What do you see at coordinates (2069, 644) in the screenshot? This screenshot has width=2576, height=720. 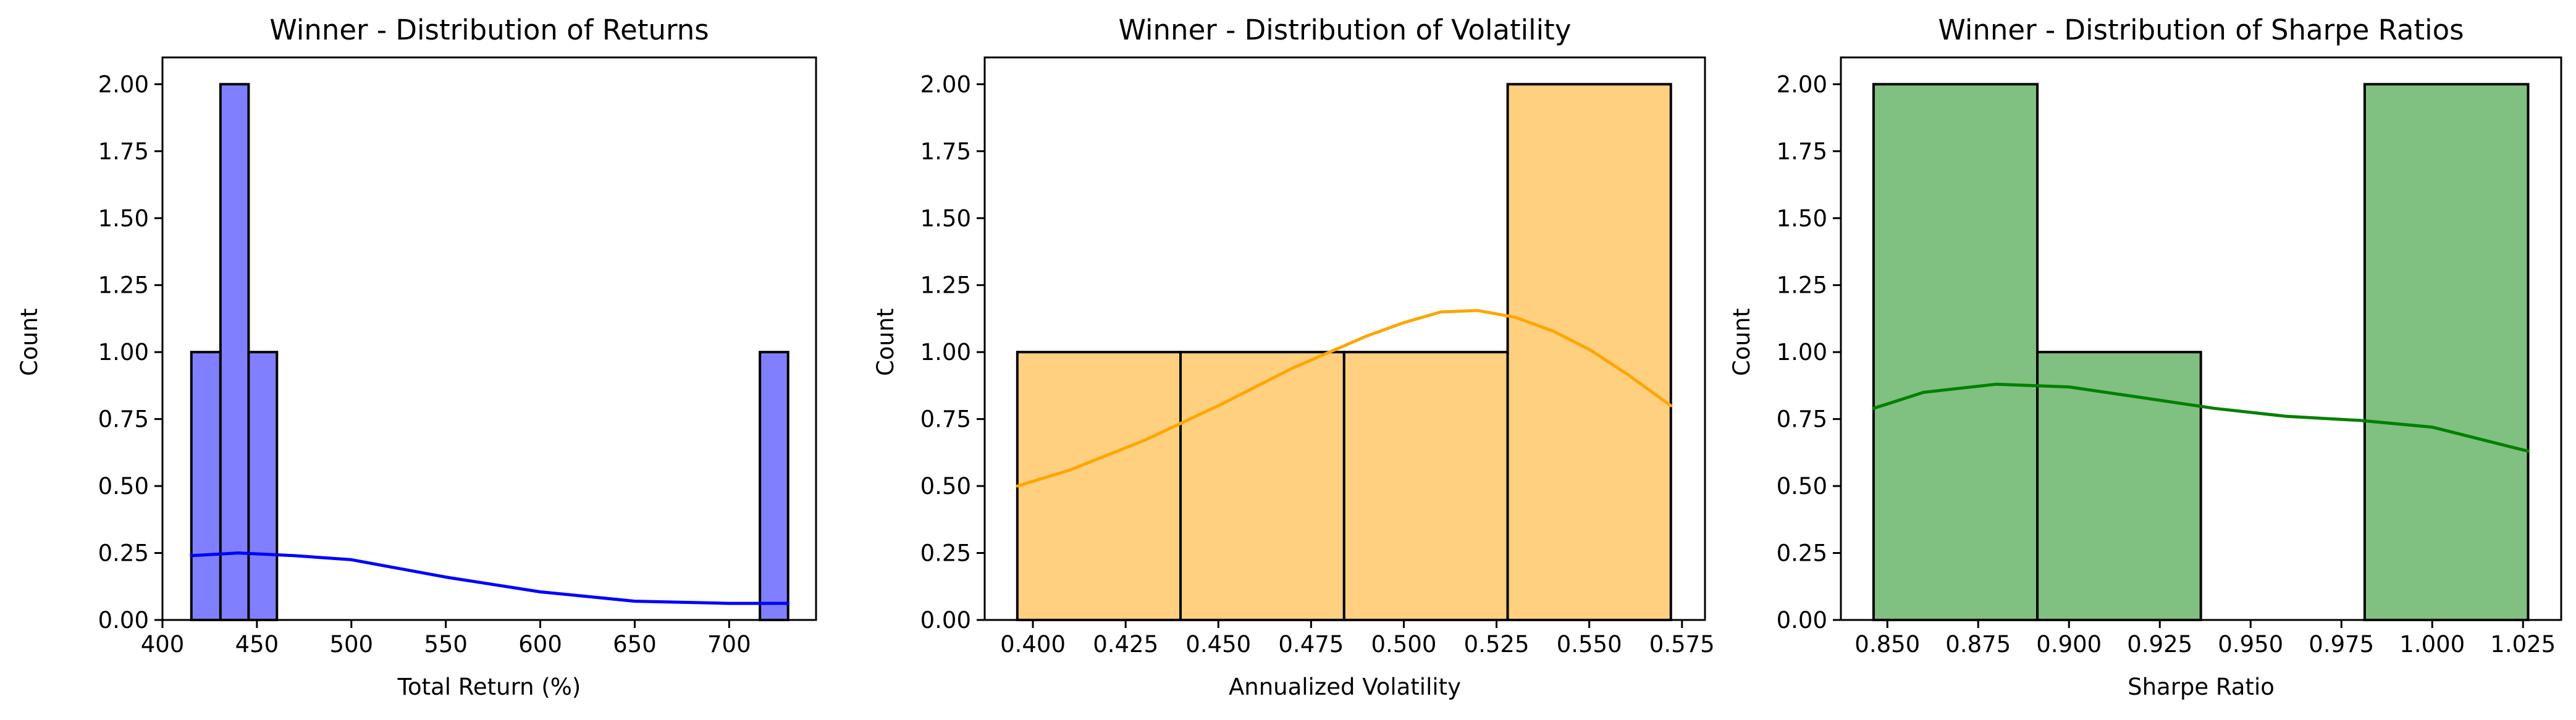 I see `x-tick-label: 0.900` at bounding box center [2069, 644].